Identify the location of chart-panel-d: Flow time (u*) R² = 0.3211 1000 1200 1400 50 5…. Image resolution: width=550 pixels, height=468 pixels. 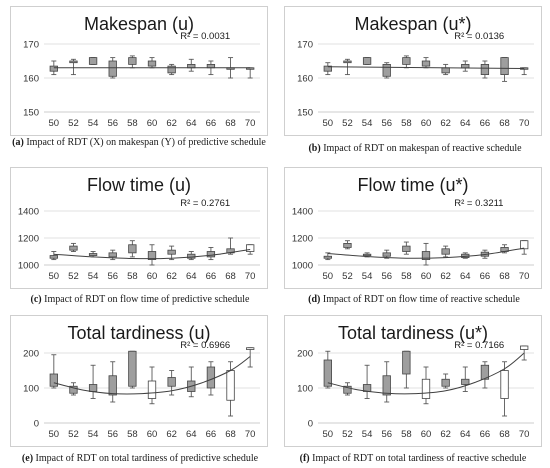
(413, 228).